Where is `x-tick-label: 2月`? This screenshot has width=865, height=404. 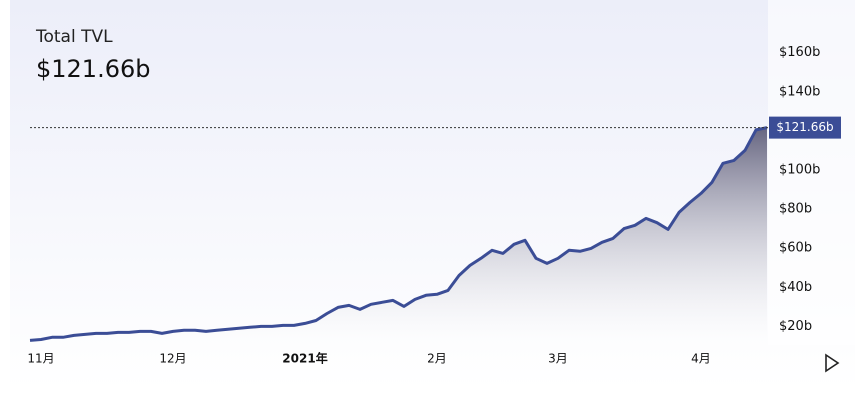 x-tick-label: 2月 is located at coordinates (437, 359).